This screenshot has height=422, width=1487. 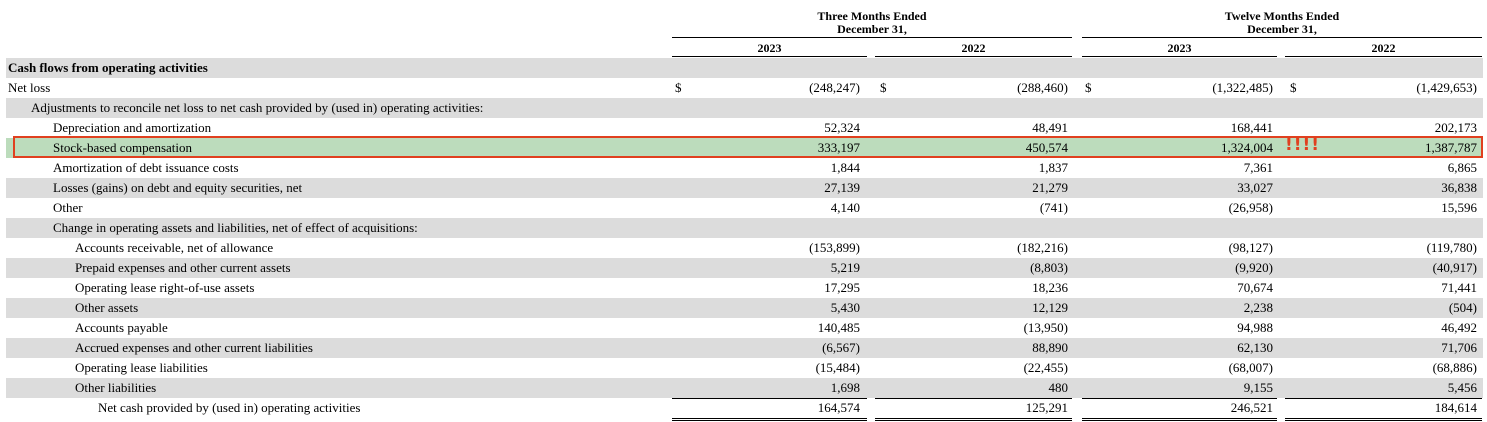 What do you see at coordinates (1451, 247) in the screenshot?
I see `cell-value: (119,780)` at bounding box center [1451, 247].